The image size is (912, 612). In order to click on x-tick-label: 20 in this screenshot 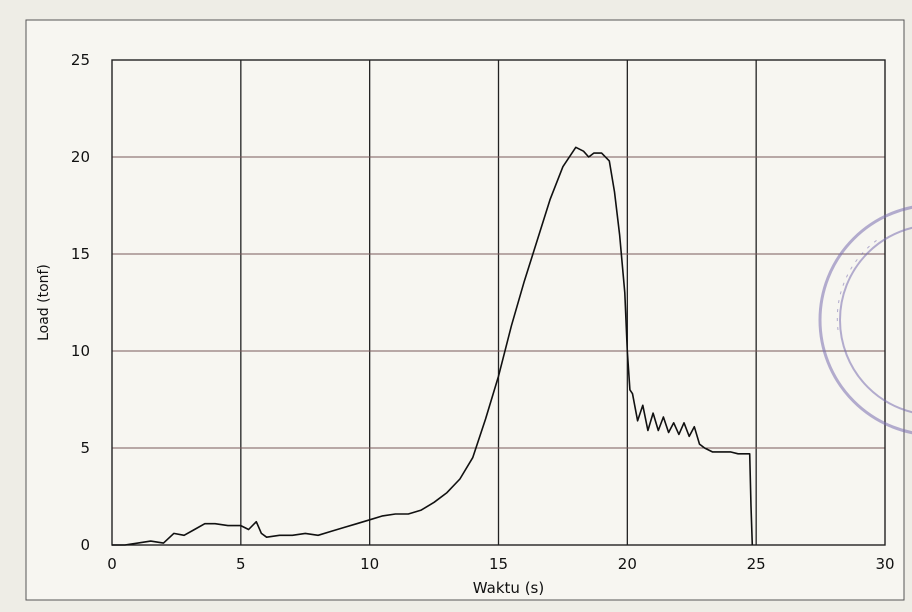, I will do `click(627, 564)`.